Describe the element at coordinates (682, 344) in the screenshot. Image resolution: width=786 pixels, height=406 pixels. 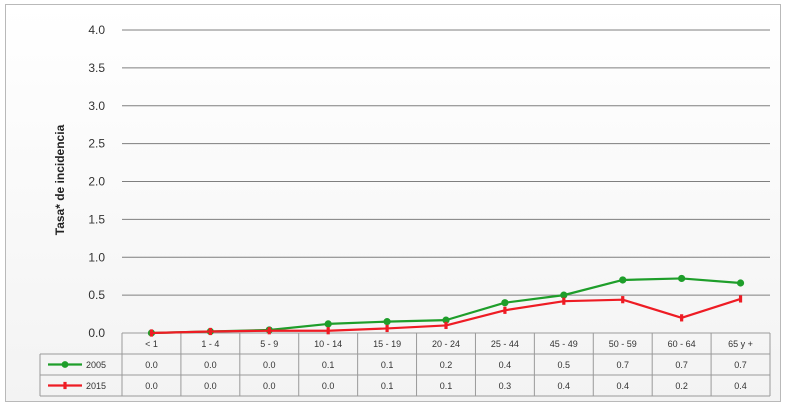
I see `x-tick-label: 60 - 64` at that location.